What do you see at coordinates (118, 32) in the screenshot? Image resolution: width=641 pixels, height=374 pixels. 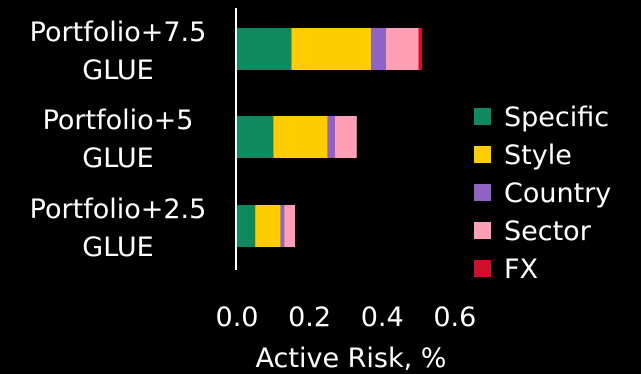 I see `category-label: Portfolio+7.5` at bounding box center [118, 32].